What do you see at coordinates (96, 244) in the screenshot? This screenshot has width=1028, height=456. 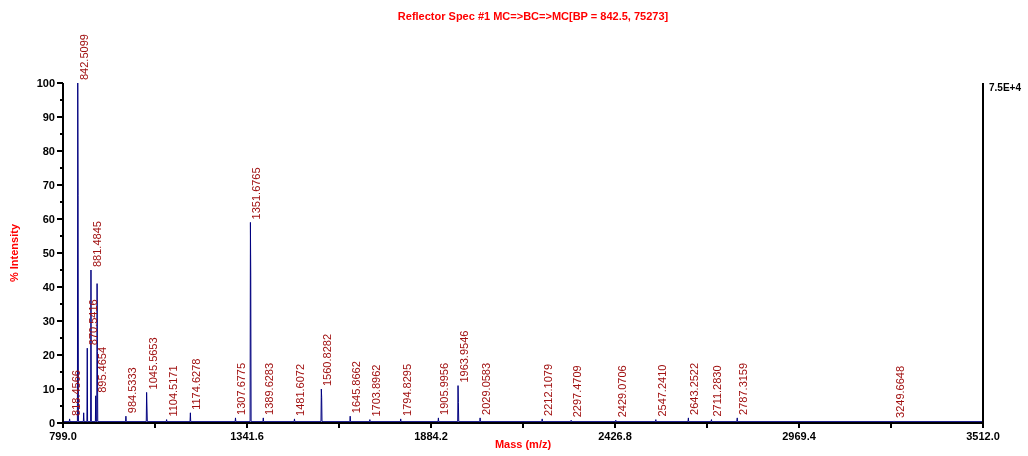 I see `annotation: 881.4845` at bounding box center [96, 244].